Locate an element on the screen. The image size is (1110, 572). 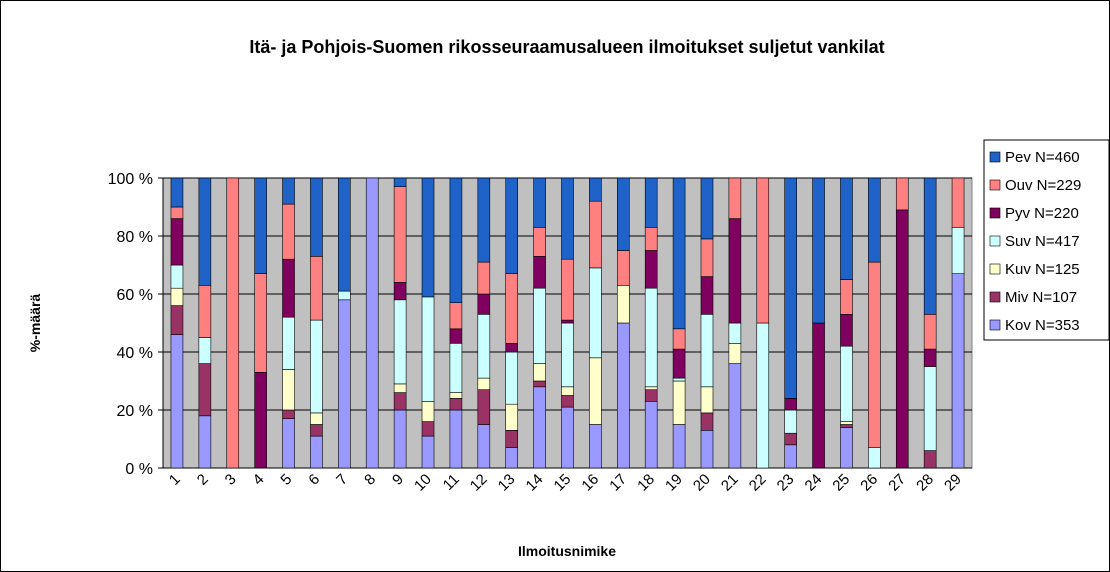
legend-label: Pyv N=220 is located at coordinates (1042, 213).